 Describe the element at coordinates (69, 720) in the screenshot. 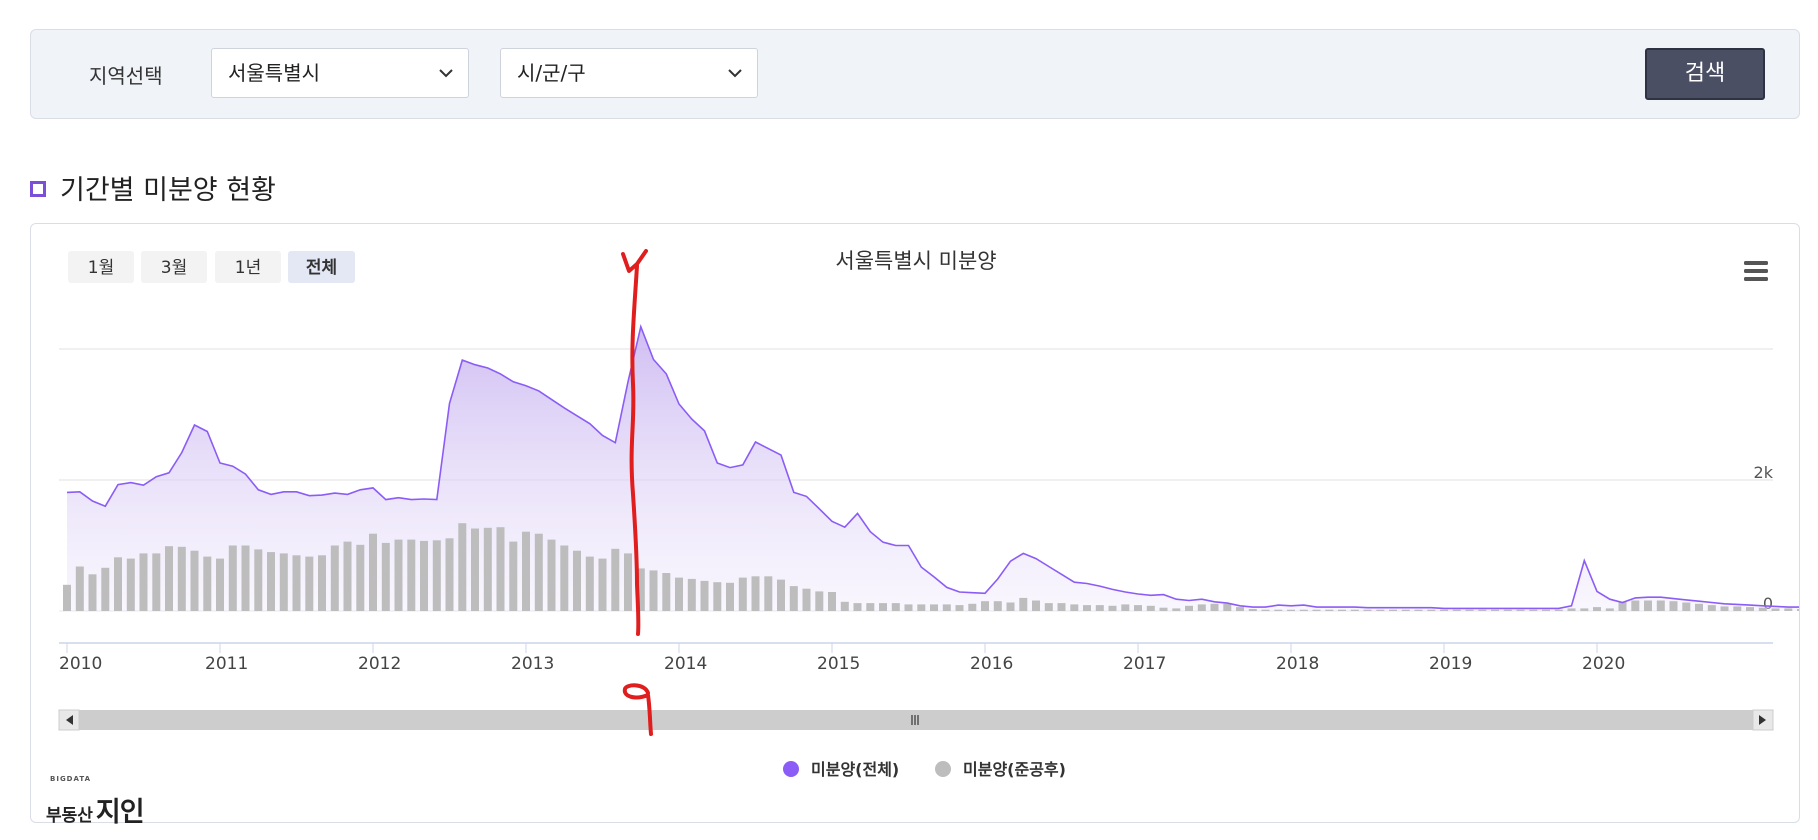

I see `caret-left-icon` at that location.